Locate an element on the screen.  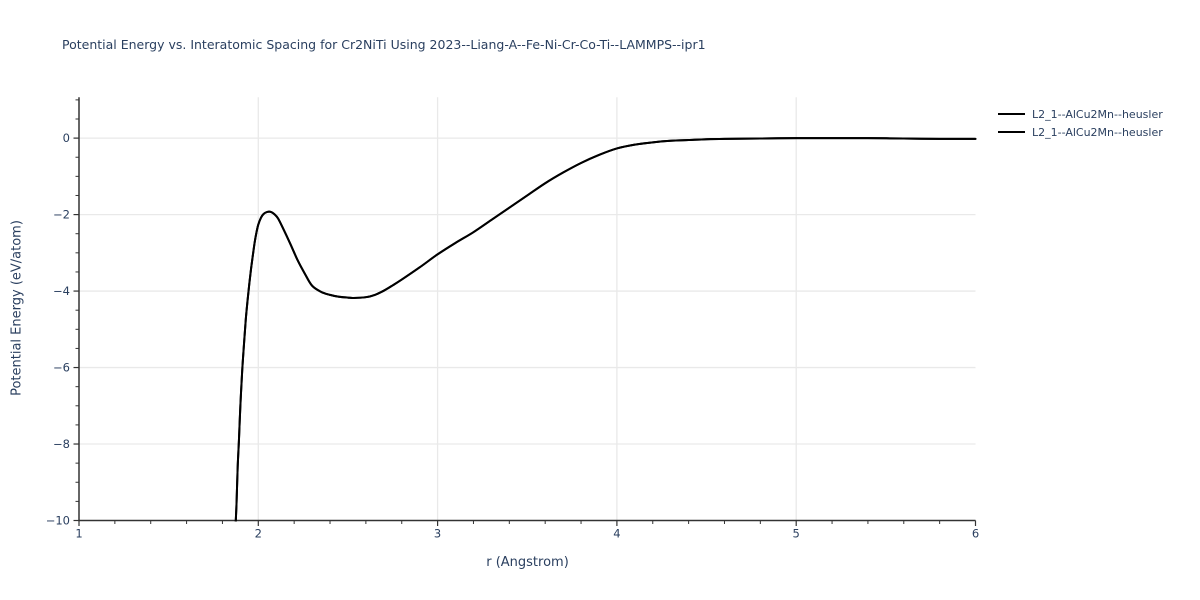
x-tick-label: 1 is located at coordinates (78, 534).